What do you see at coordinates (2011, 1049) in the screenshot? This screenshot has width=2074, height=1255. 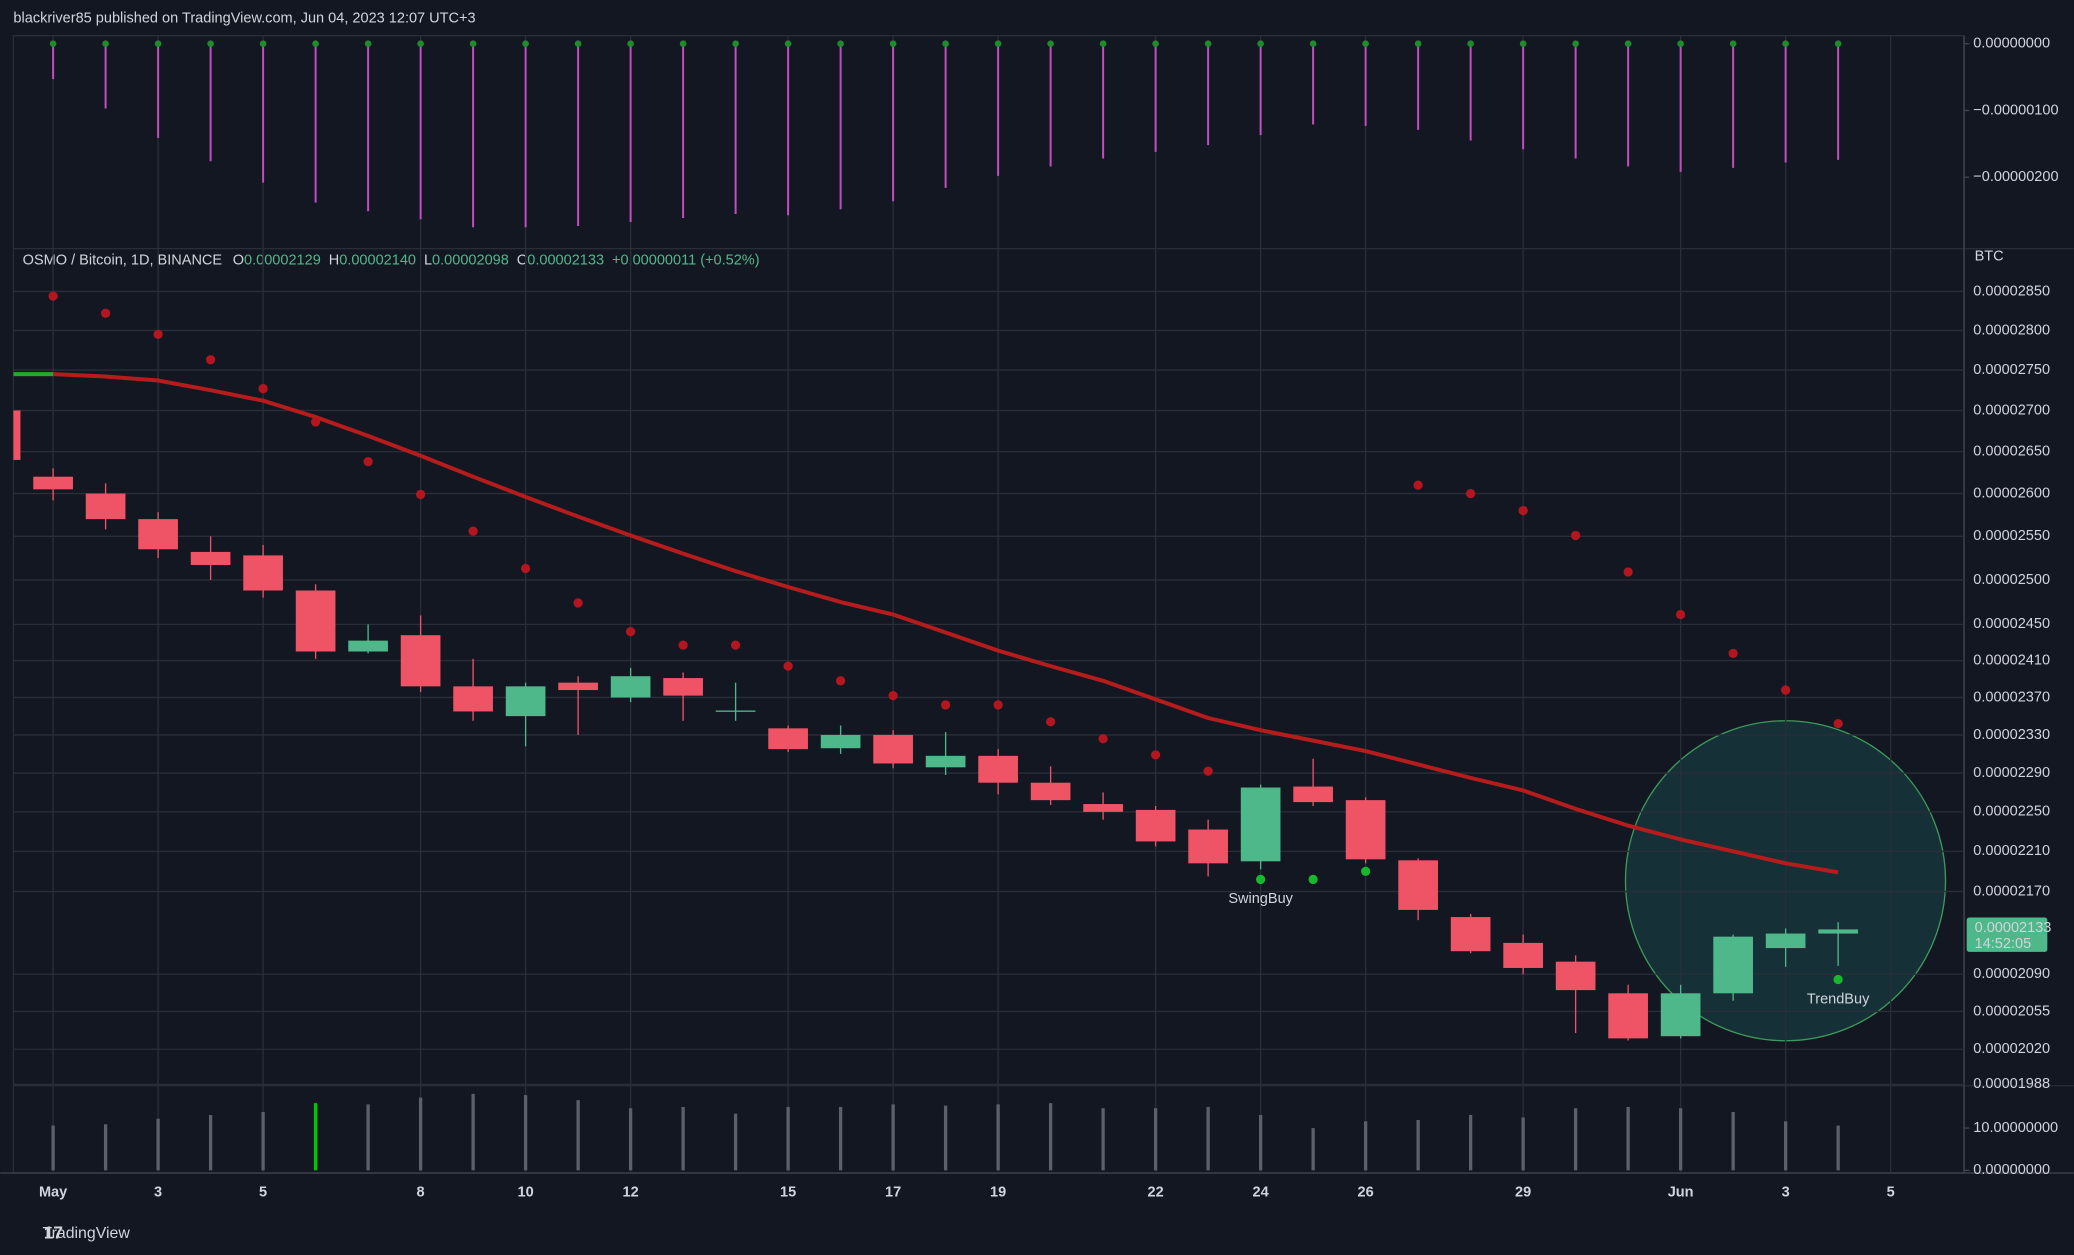 I see `y-tick-label: 0.00002020` at bounding box center [2011, 1049].